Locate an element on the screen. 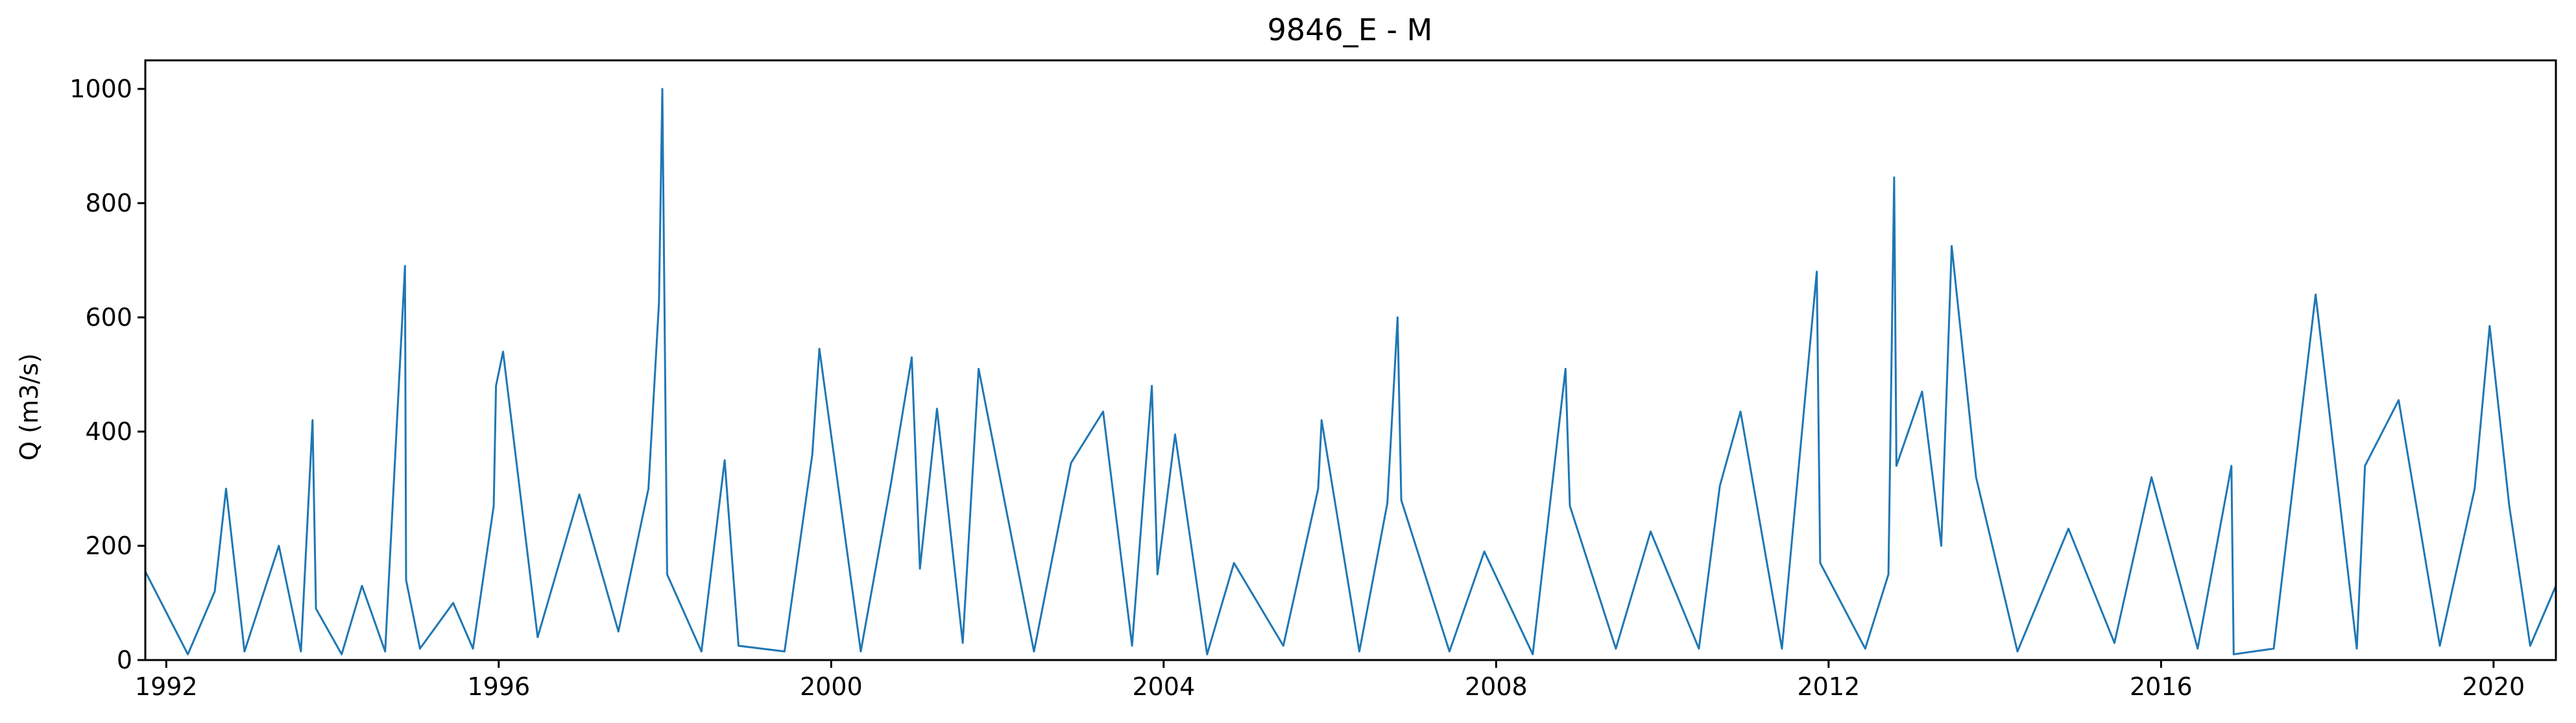 The width and height of the screenshot is (2576, 723). y-tick-label: 200 is located at coordinates (108, 546).